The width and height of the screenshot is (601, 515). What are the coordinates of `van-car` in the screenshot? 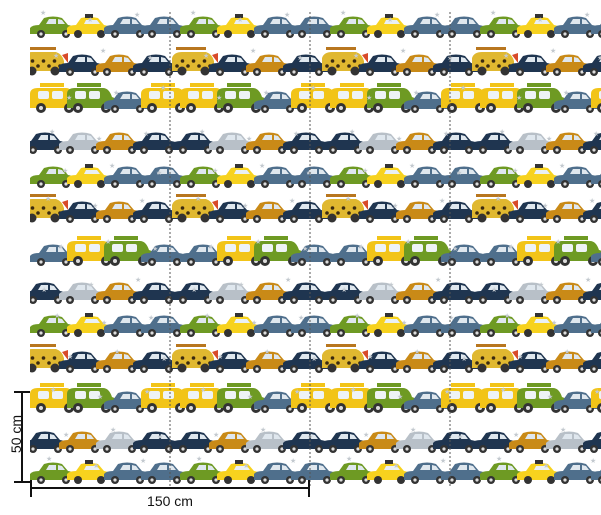 It's located at (316, 98).